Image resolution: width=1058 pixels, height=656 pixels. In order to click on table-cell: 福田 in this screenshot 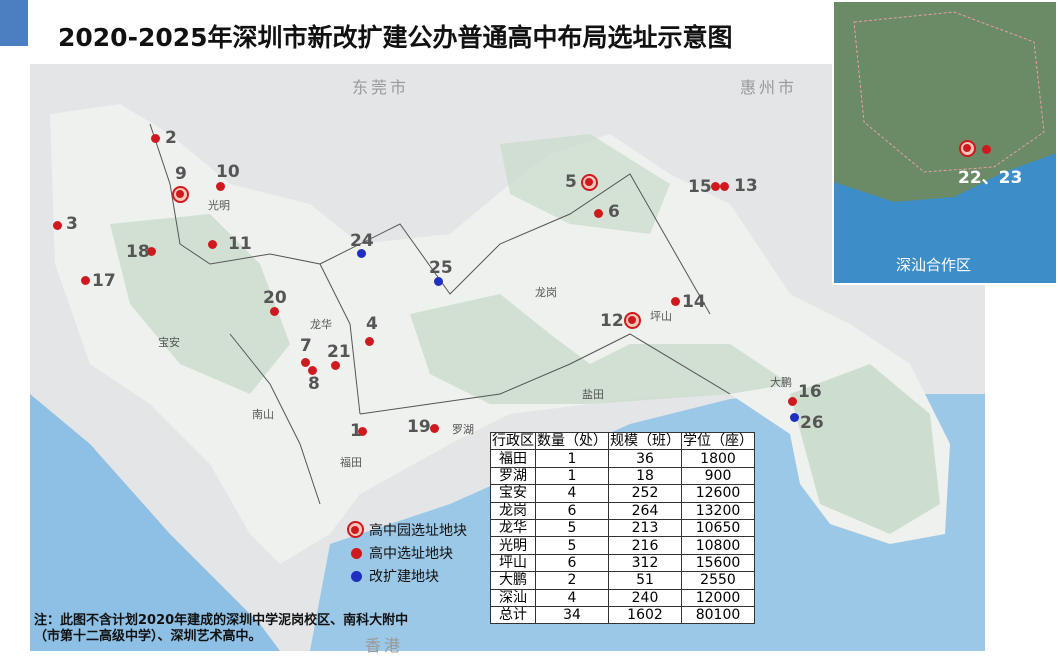, I will do `click(513, 458)`.